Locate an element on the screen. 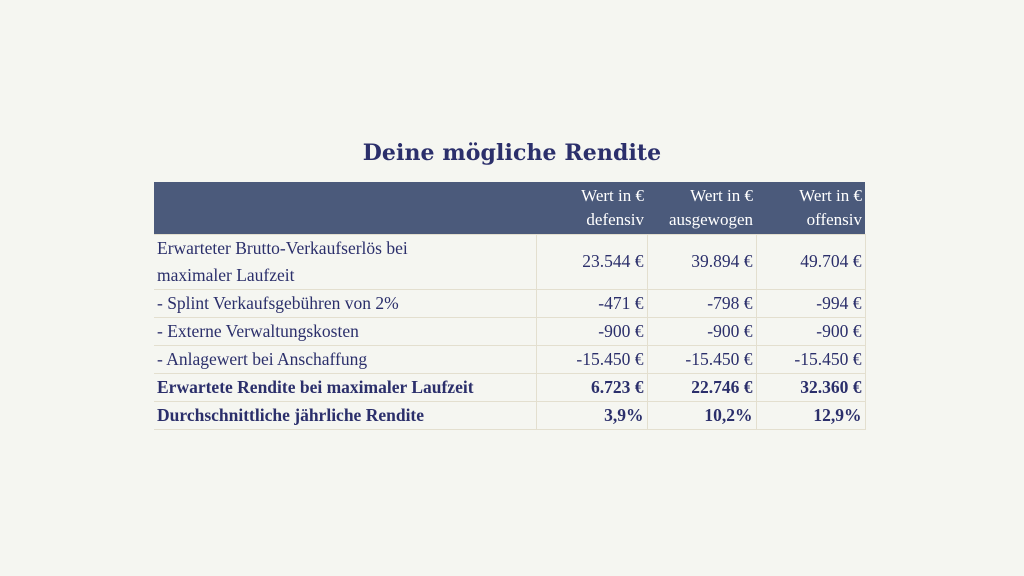 The width and height of the screenshot is (1024, 576). cell-defensiv: 3,9% is located at coordinates (591, 415).